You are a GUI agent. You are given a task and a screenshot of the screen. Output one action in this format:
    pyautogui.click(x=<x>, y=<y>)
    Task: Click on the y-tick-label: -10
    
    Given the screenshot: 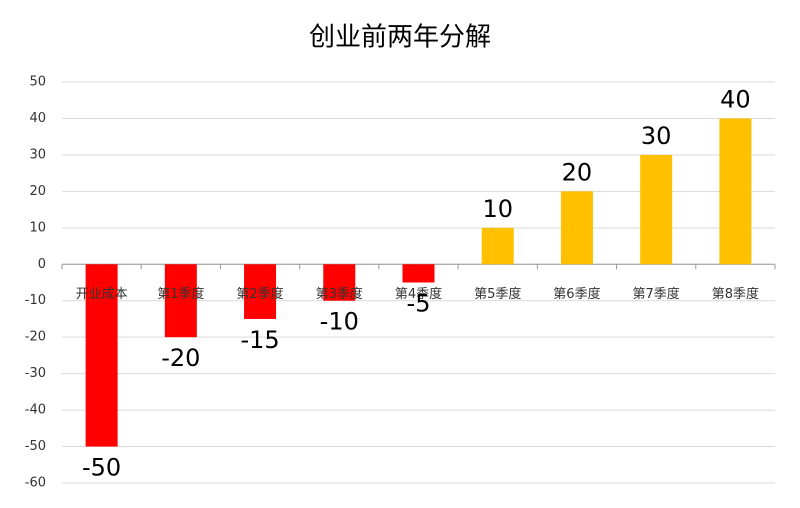 What is the action you would take?
    pyautogui.click(x=35, y=300)
    